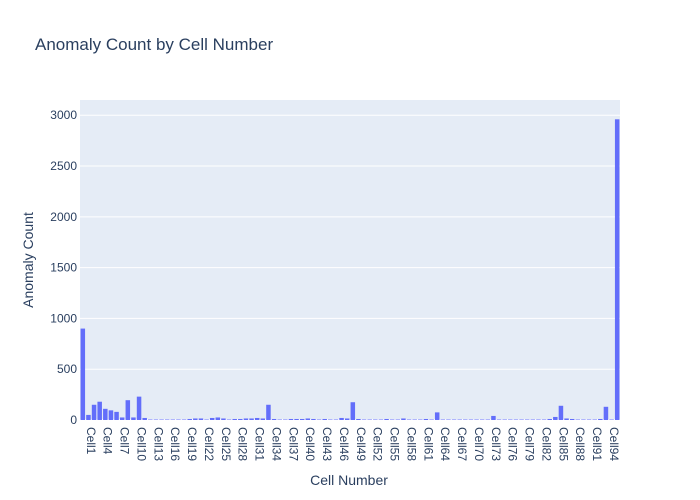 This screenshot has width=700, height=500. What do you see at coordinates (209, 444) in the screenshot?
I see `x-tick-label: Cell22` at bounding box center [209, 444].